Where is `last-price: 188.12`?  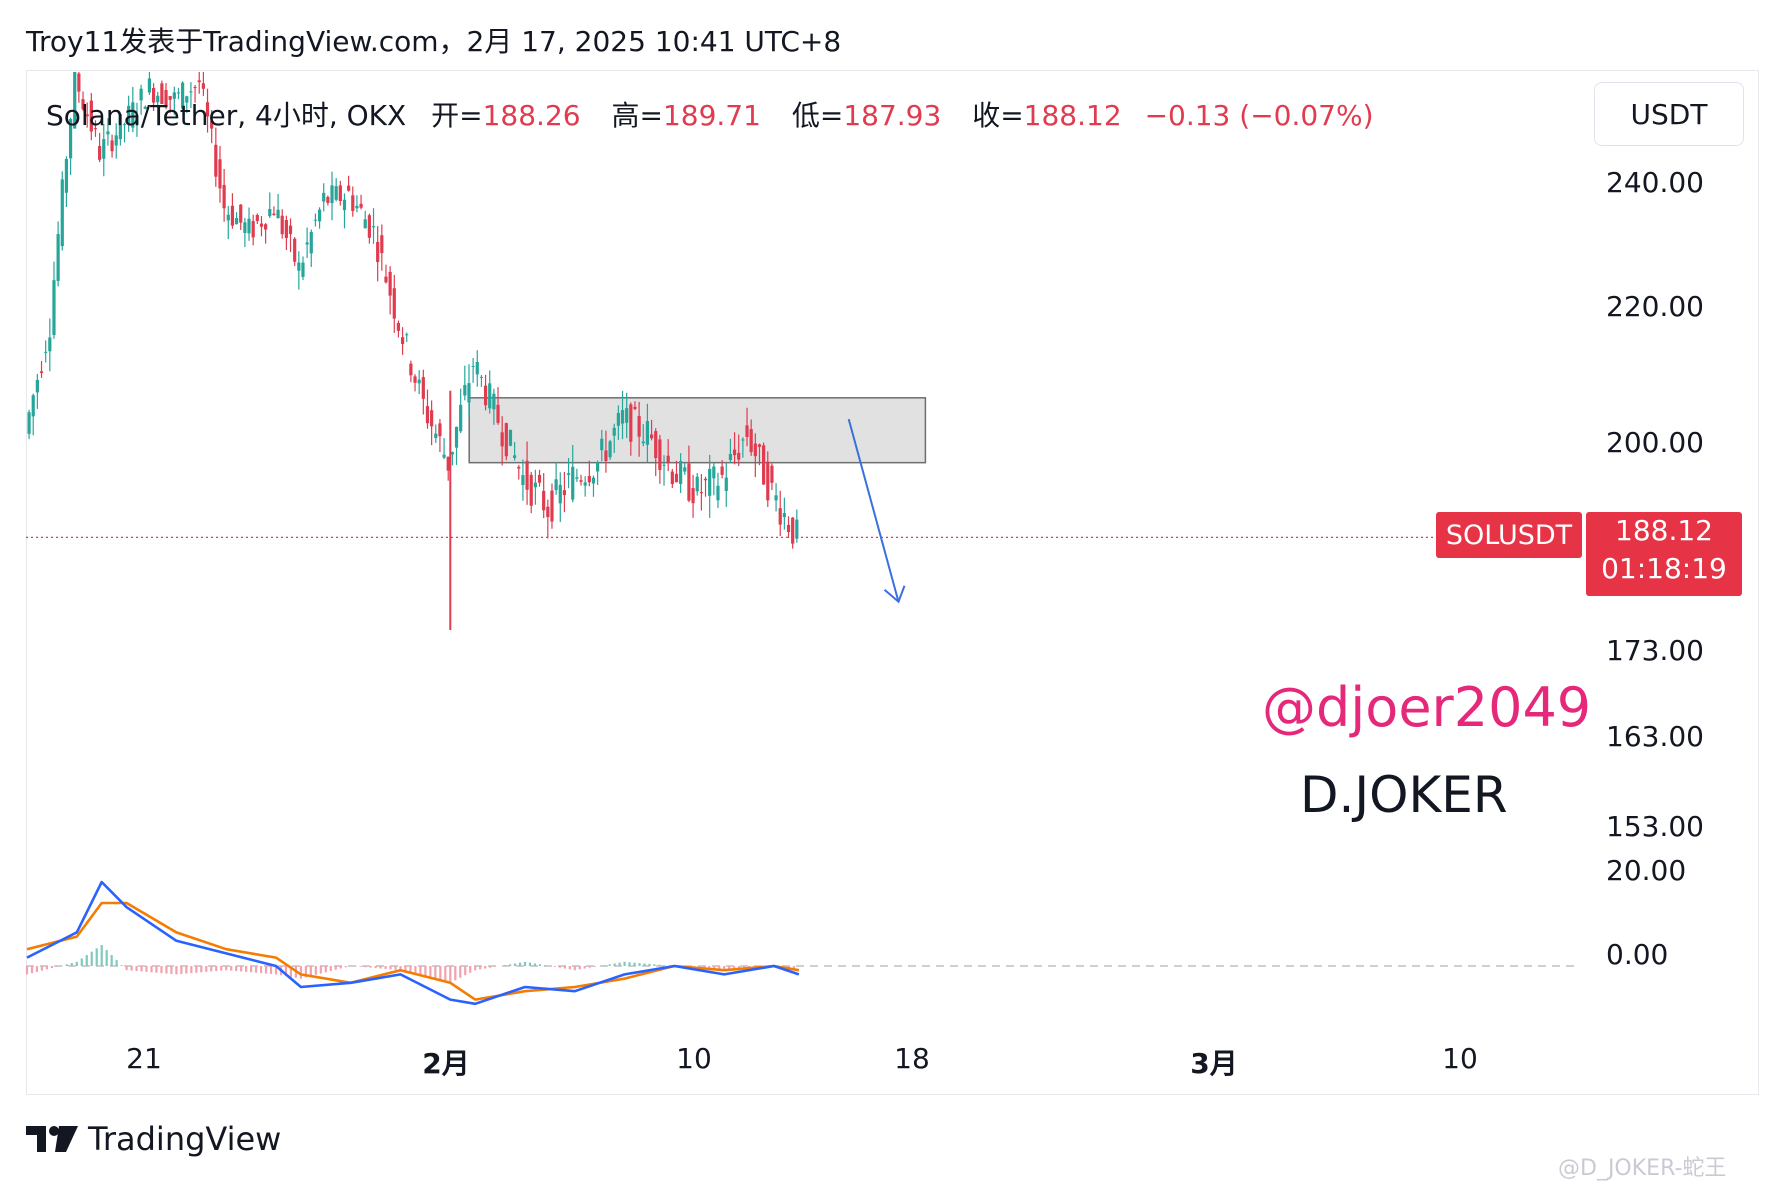
last-price: 188.12 is located at coordinates (1664, 530).